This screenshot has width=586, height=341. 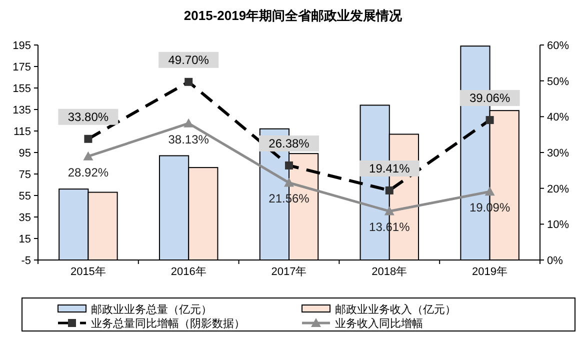 I want to click on x-tick-label: 2017年, so click(x=289, y=272).